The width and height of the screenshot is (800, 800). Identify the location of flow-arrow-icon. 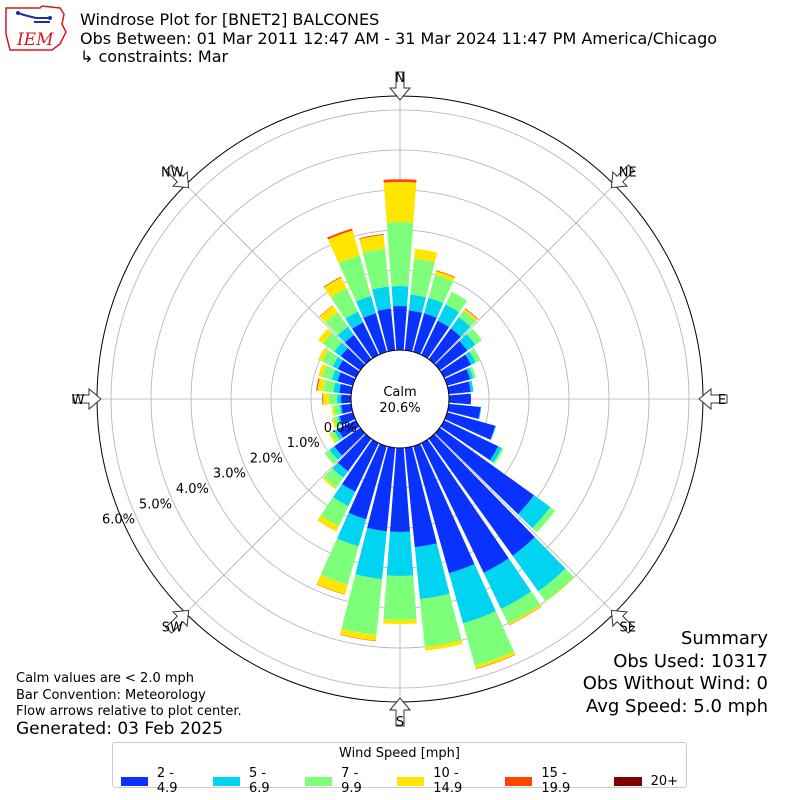
(622, 176).